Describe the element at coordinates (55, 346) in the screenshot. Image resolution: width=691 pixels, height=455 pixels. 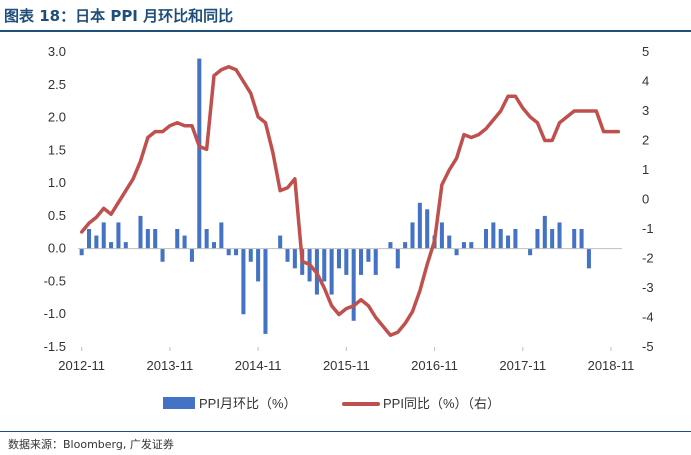
I see `y-left-tick-label: -1.5` at that location.